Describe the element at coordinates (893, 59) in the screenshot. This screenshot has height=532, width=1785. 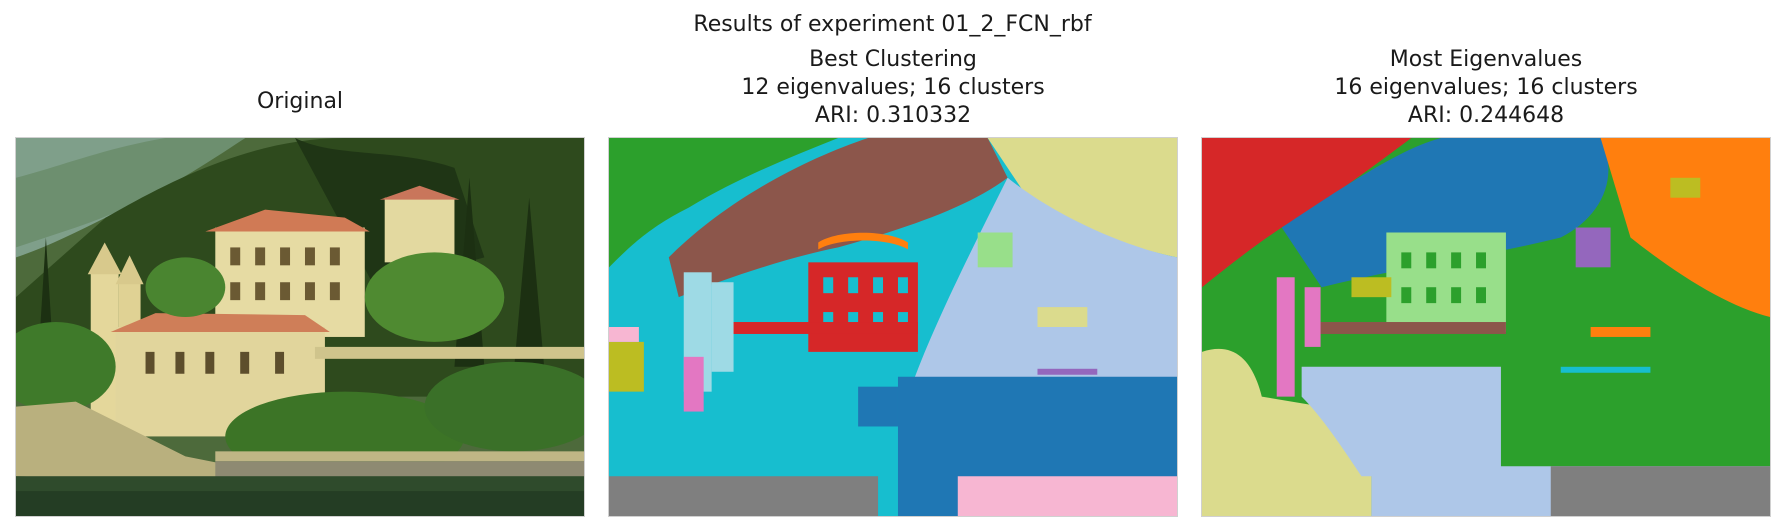
I see `panel-title-line: Best Clustering` at that location.